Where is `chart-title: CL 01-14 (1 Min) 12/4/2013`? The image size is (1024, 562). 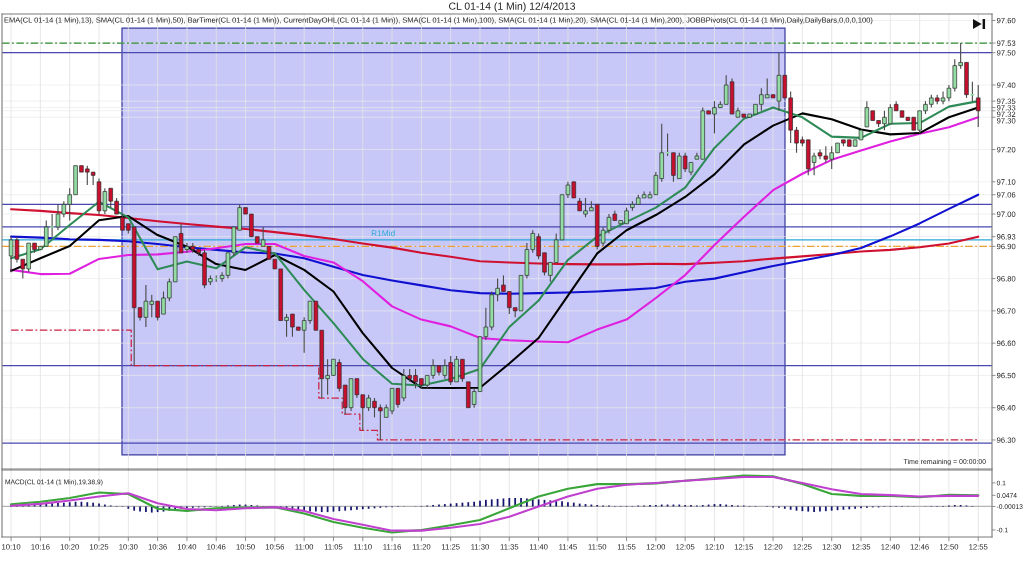
chart-title: CL 01-14 (1 Min) 12/4/2013 is located at coordinates (512, 7).